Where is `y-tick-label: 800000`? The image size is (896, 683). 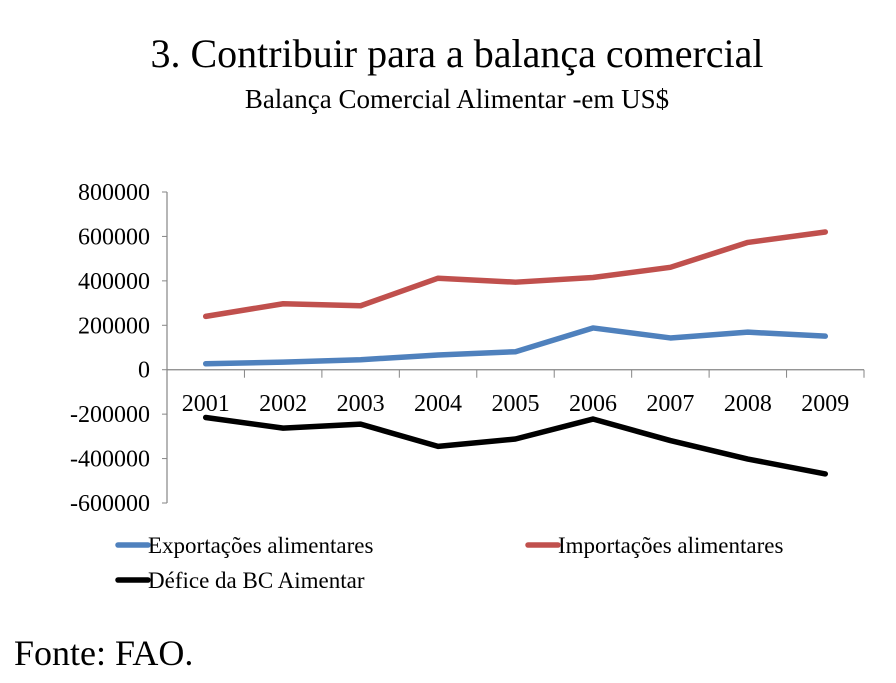 y-tick-label: 800000 is located at coordinates (114, 193).